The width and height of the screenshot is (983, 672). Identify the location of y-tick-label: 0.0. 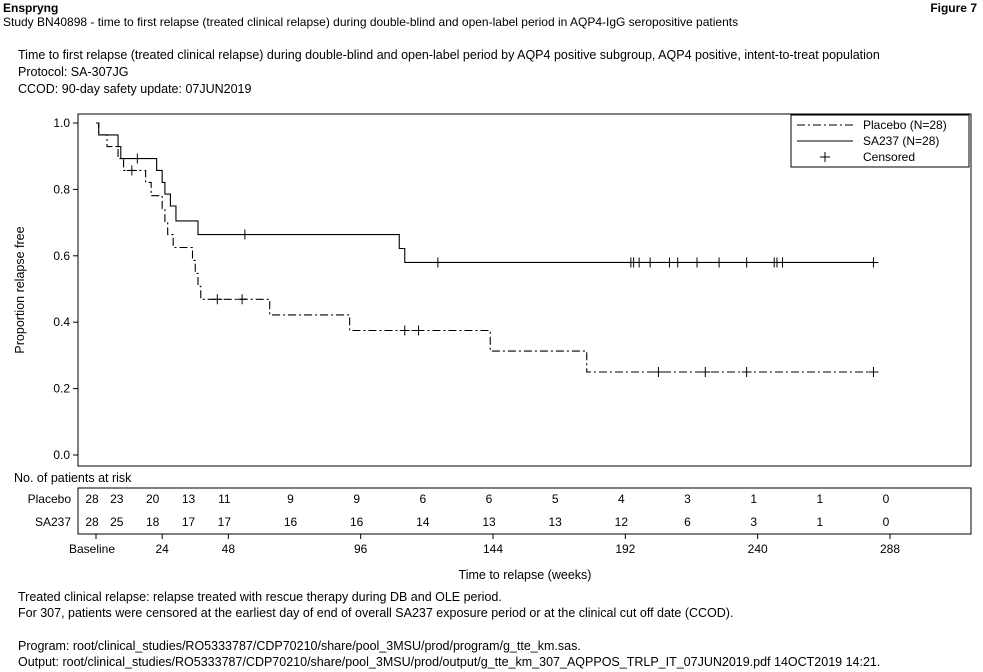
(61, 455).